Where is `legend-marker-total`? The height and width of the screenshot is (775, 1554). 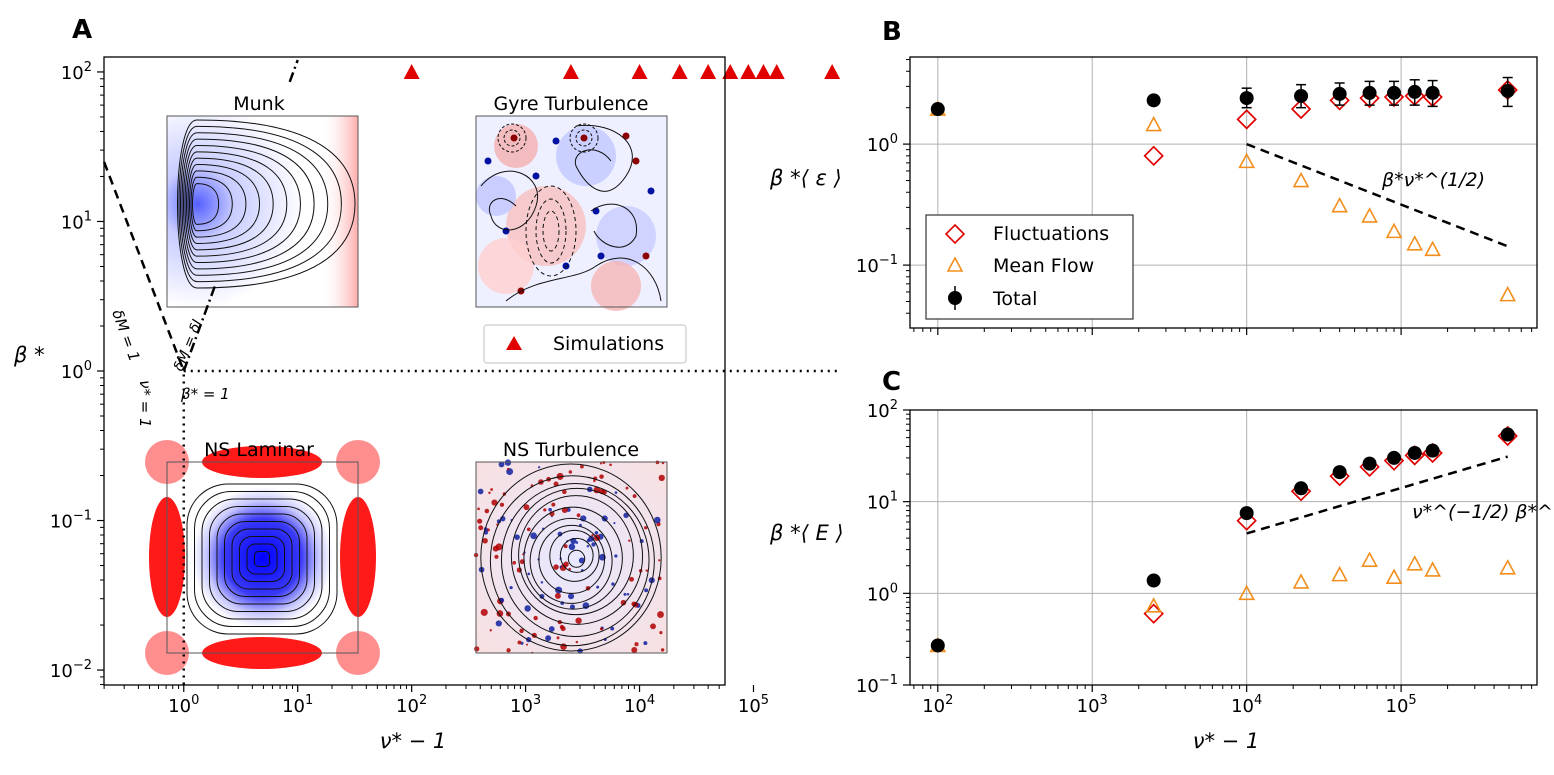 legend-marker-total is located at coordinates (955, 298).